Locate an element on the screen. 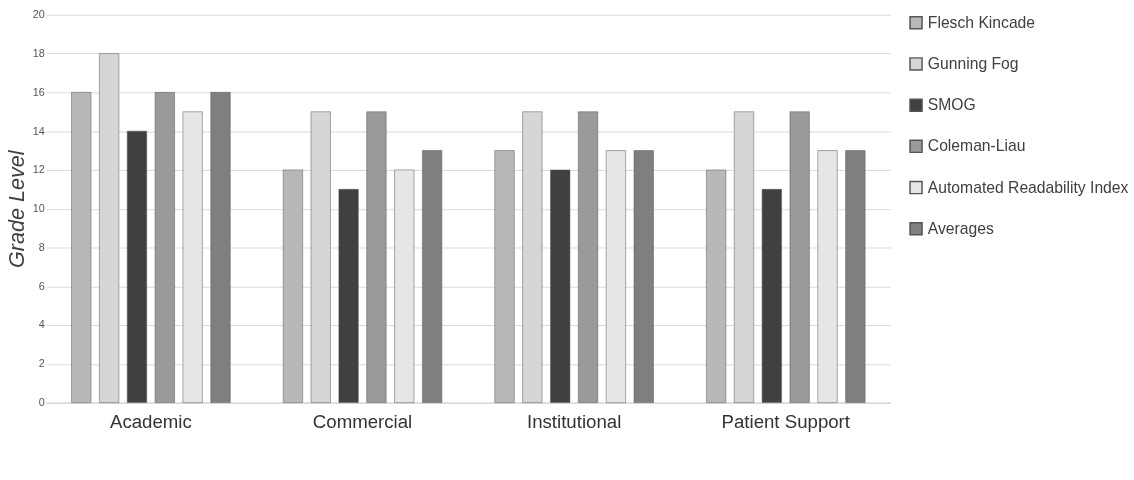 The image size is (1134, 480). y-tick-label: 12 is located at coordinates (38, 169).